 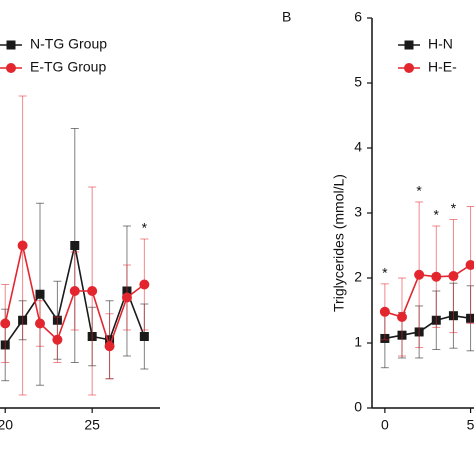 I want to click on series-line, so click(x=428, y=291).